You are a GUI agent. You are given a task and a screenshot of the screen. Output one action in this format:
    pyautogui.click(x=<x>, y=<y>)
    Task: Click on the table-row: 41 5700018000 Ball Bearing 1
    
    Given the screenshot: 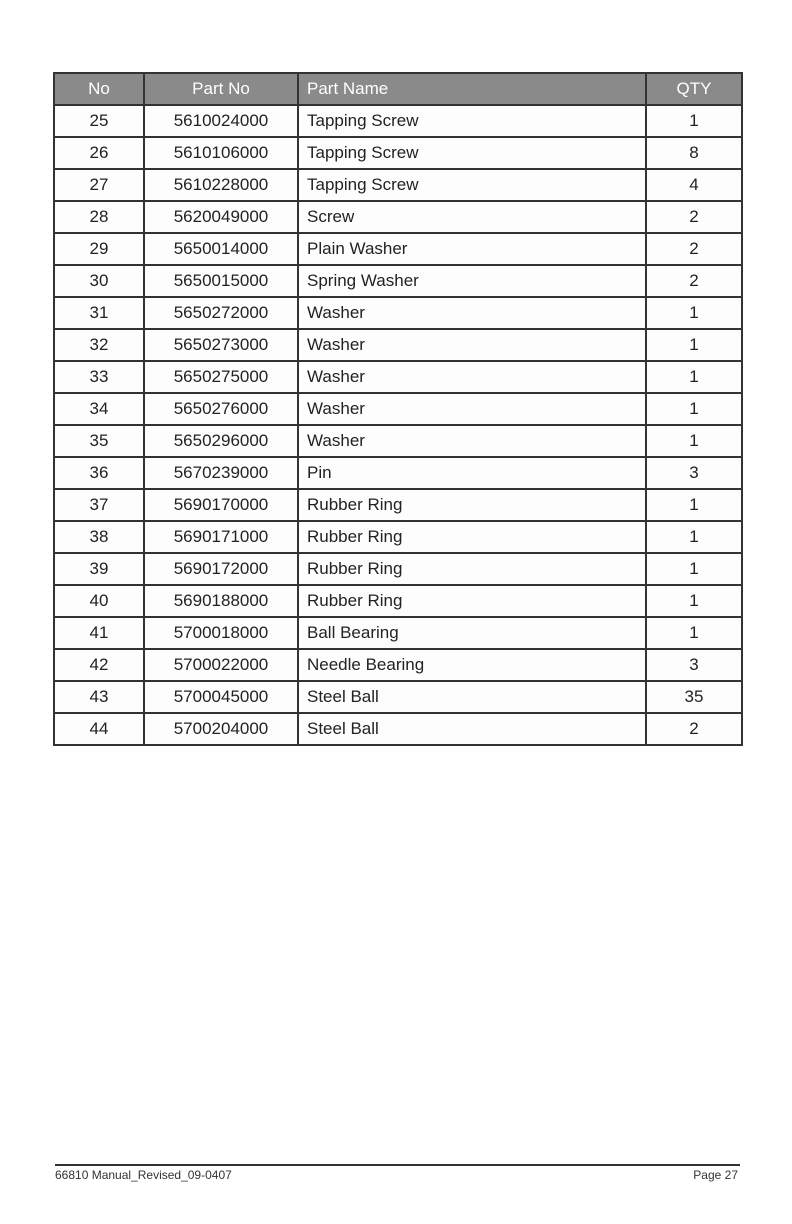 What is the action you would take?
    pyautogui.click(x=398, y=633)
    